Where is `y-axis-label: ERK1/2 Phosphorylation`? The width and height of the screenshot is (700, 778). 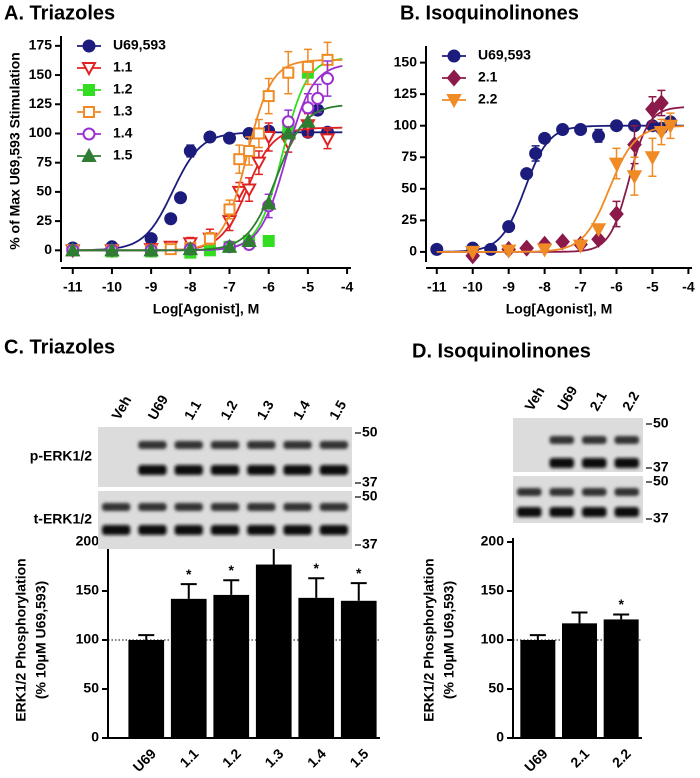 y-axis-label: ERK1/2 Phosphorylation is located at coordinates (429, 639).